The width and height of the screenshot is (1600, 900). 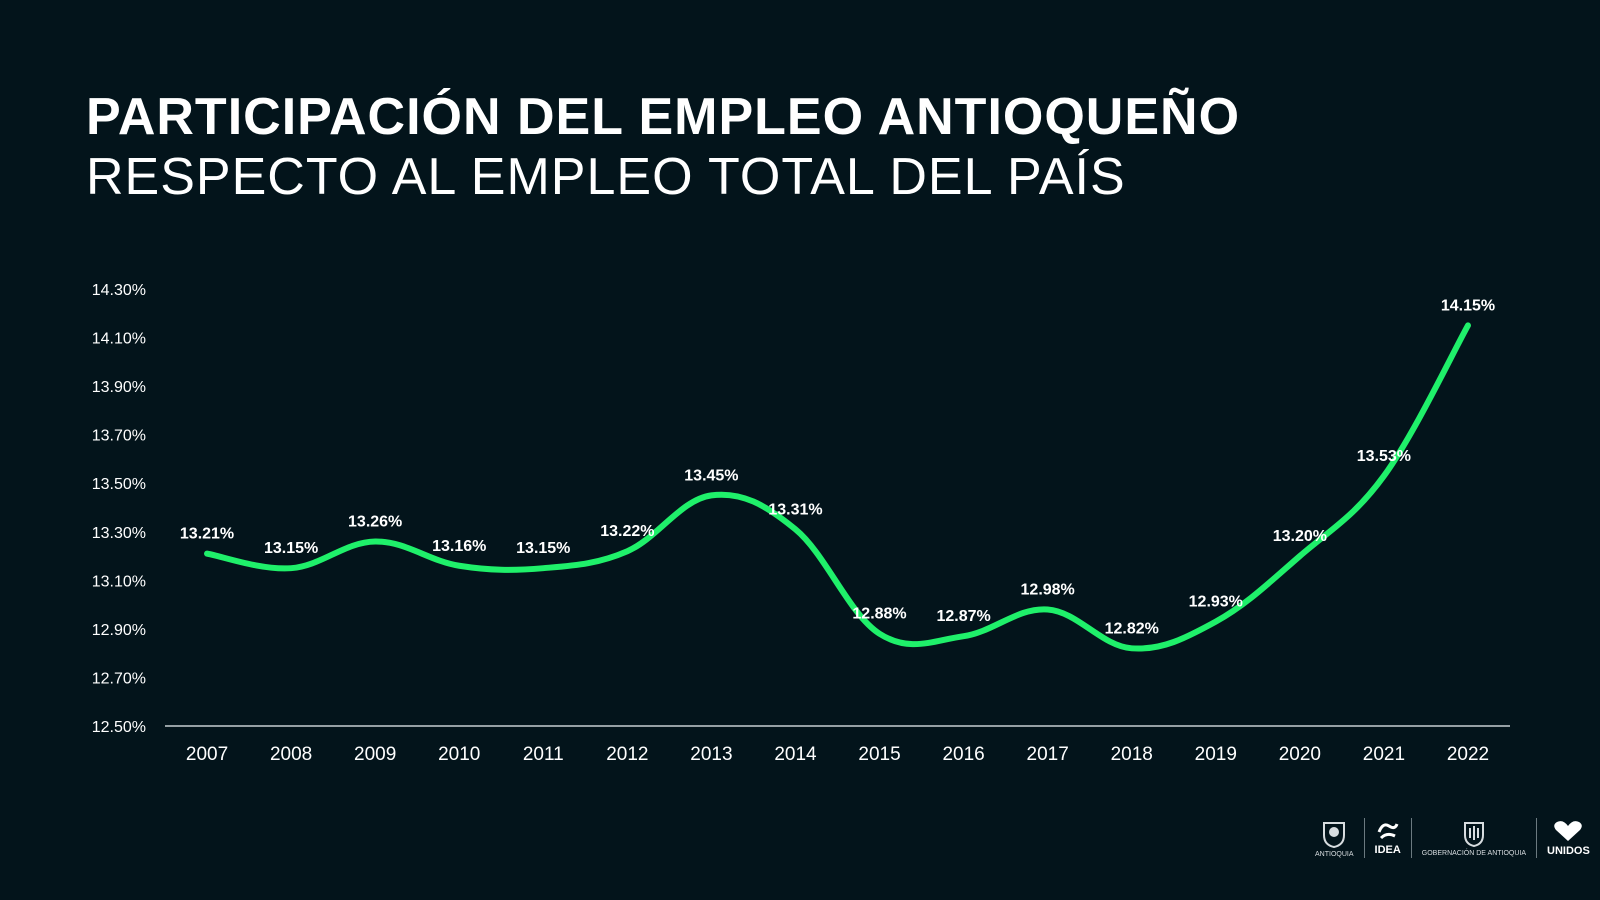 What do you see at coordinates (207, 754) in the screenshot?
I see `x-tick-label: 2007` at bounding box center [207, 754].